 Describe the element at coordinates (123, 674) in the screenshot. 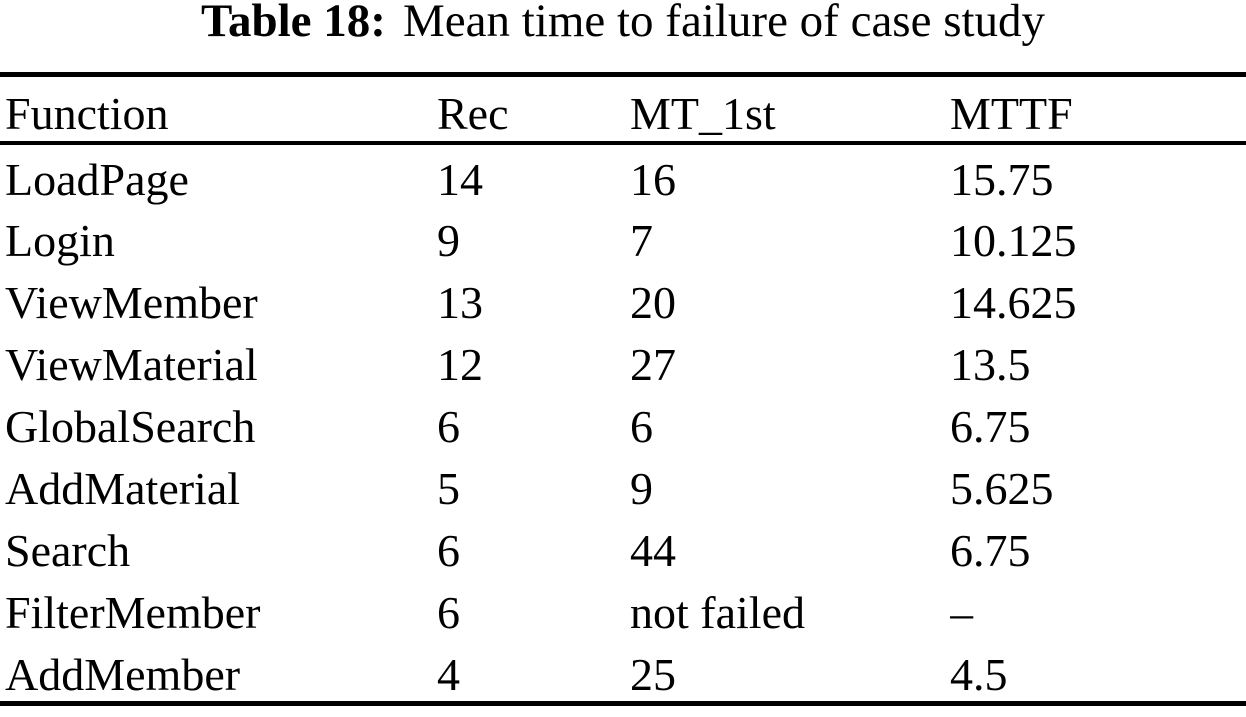

I see `cell-function: AddMember` at that location.